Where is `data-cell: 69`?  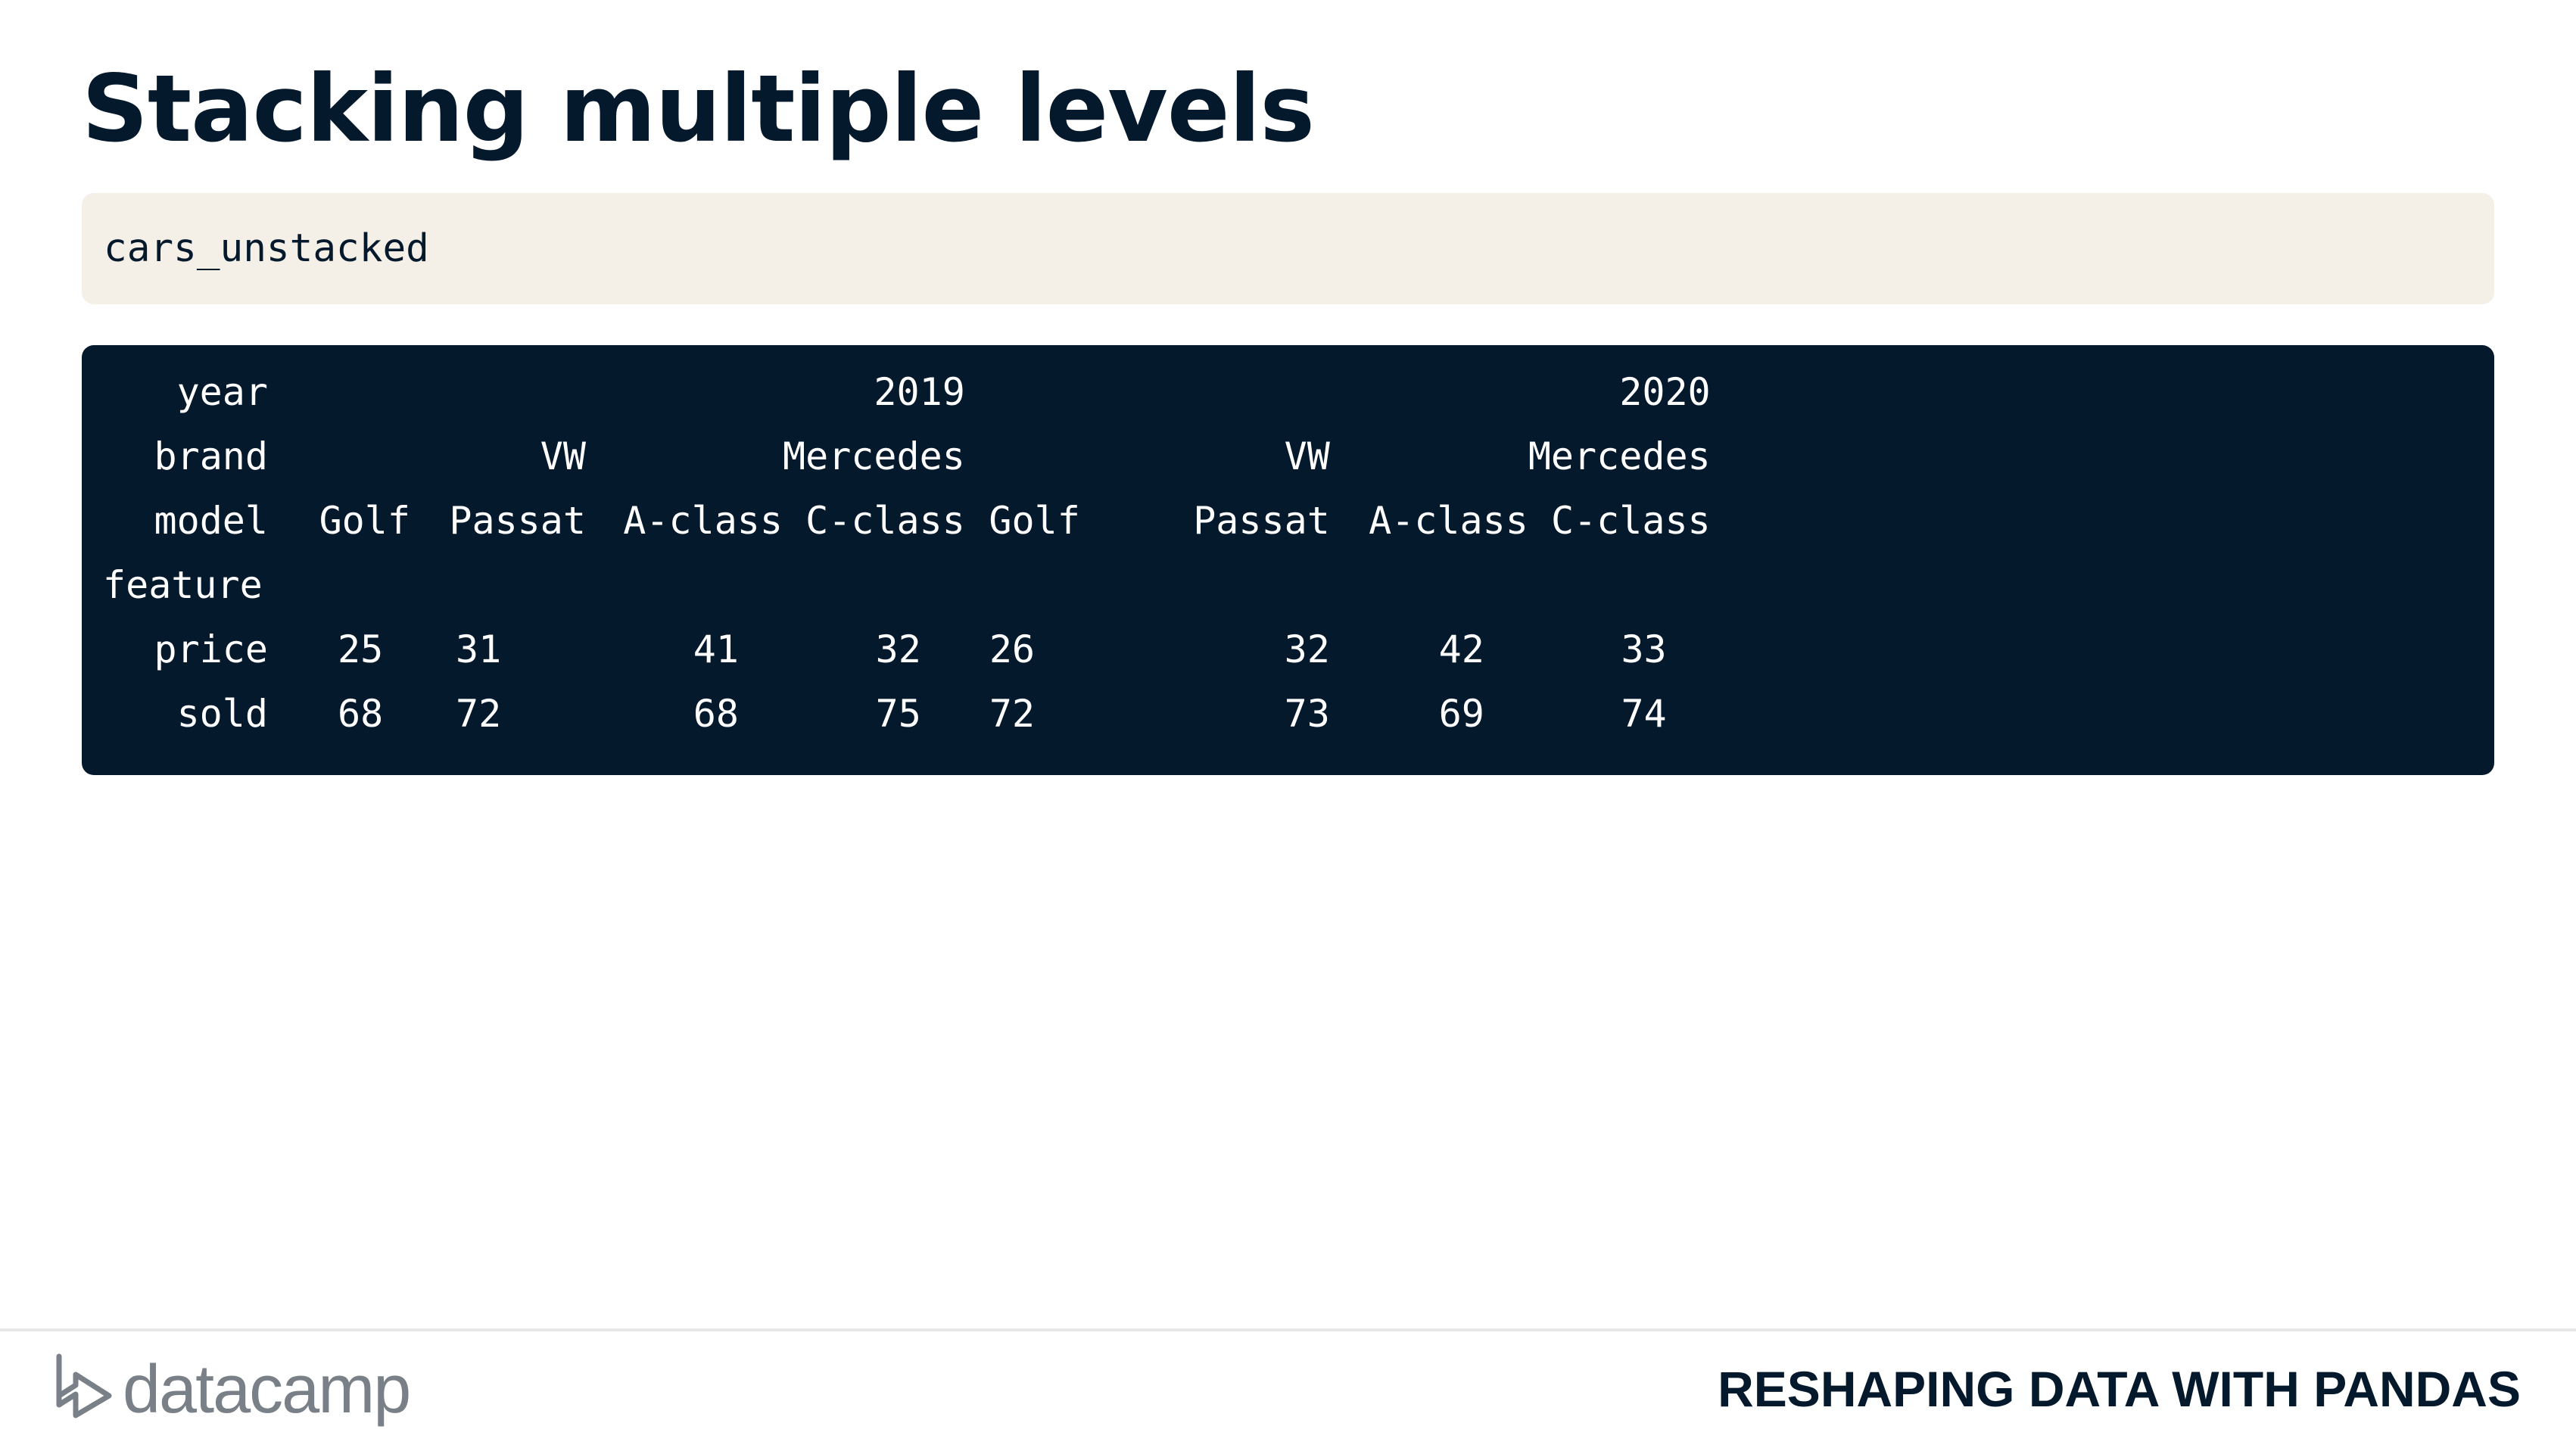
data-cell: 69 is located at coordinates (1461, 714).